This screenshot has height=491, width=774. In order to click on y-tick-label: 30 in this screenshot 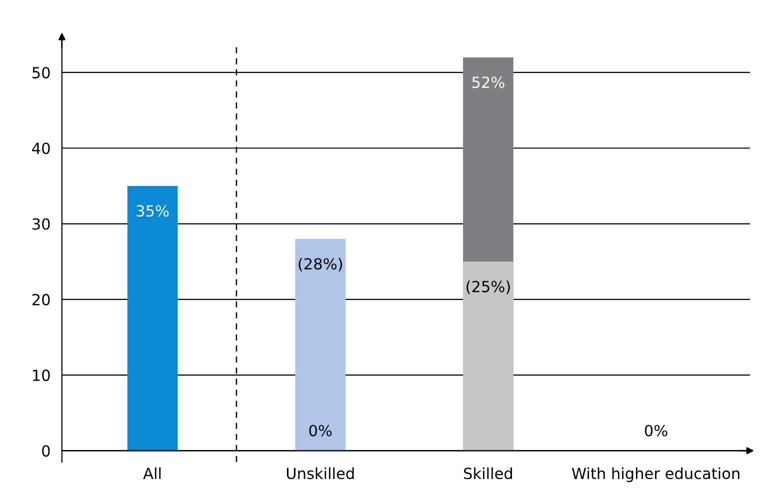, I will do `click(41, 224)`.